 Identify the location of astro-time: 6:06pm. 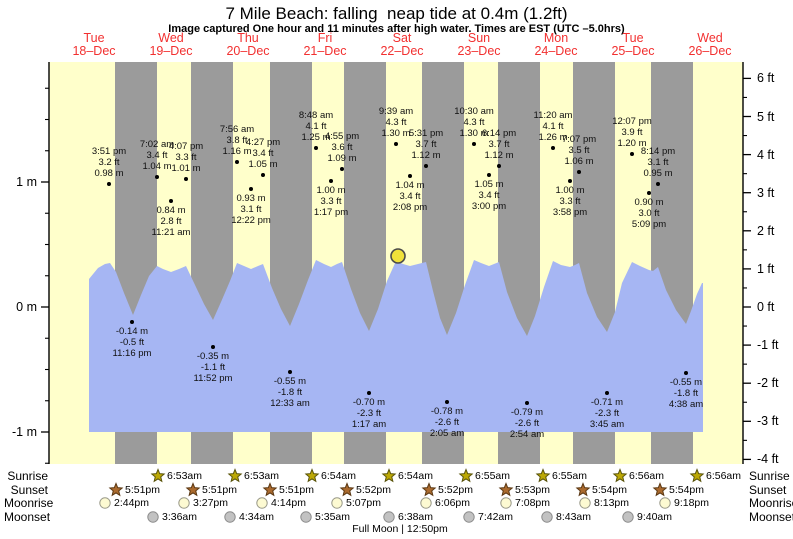
(453, 503).